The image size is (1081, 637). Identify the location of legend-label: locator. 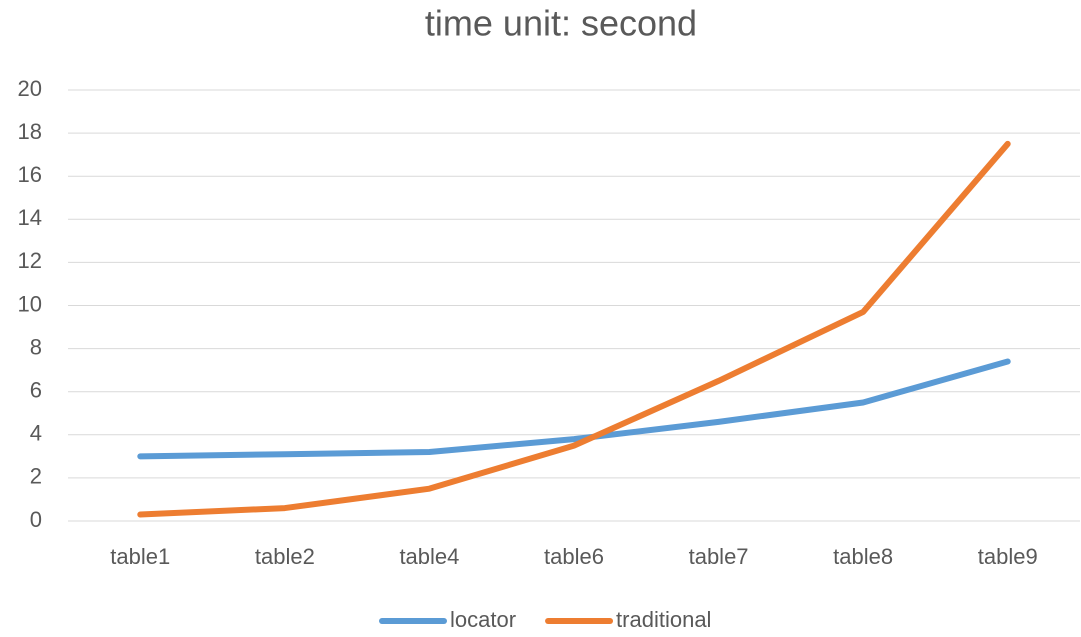
(483, 619).